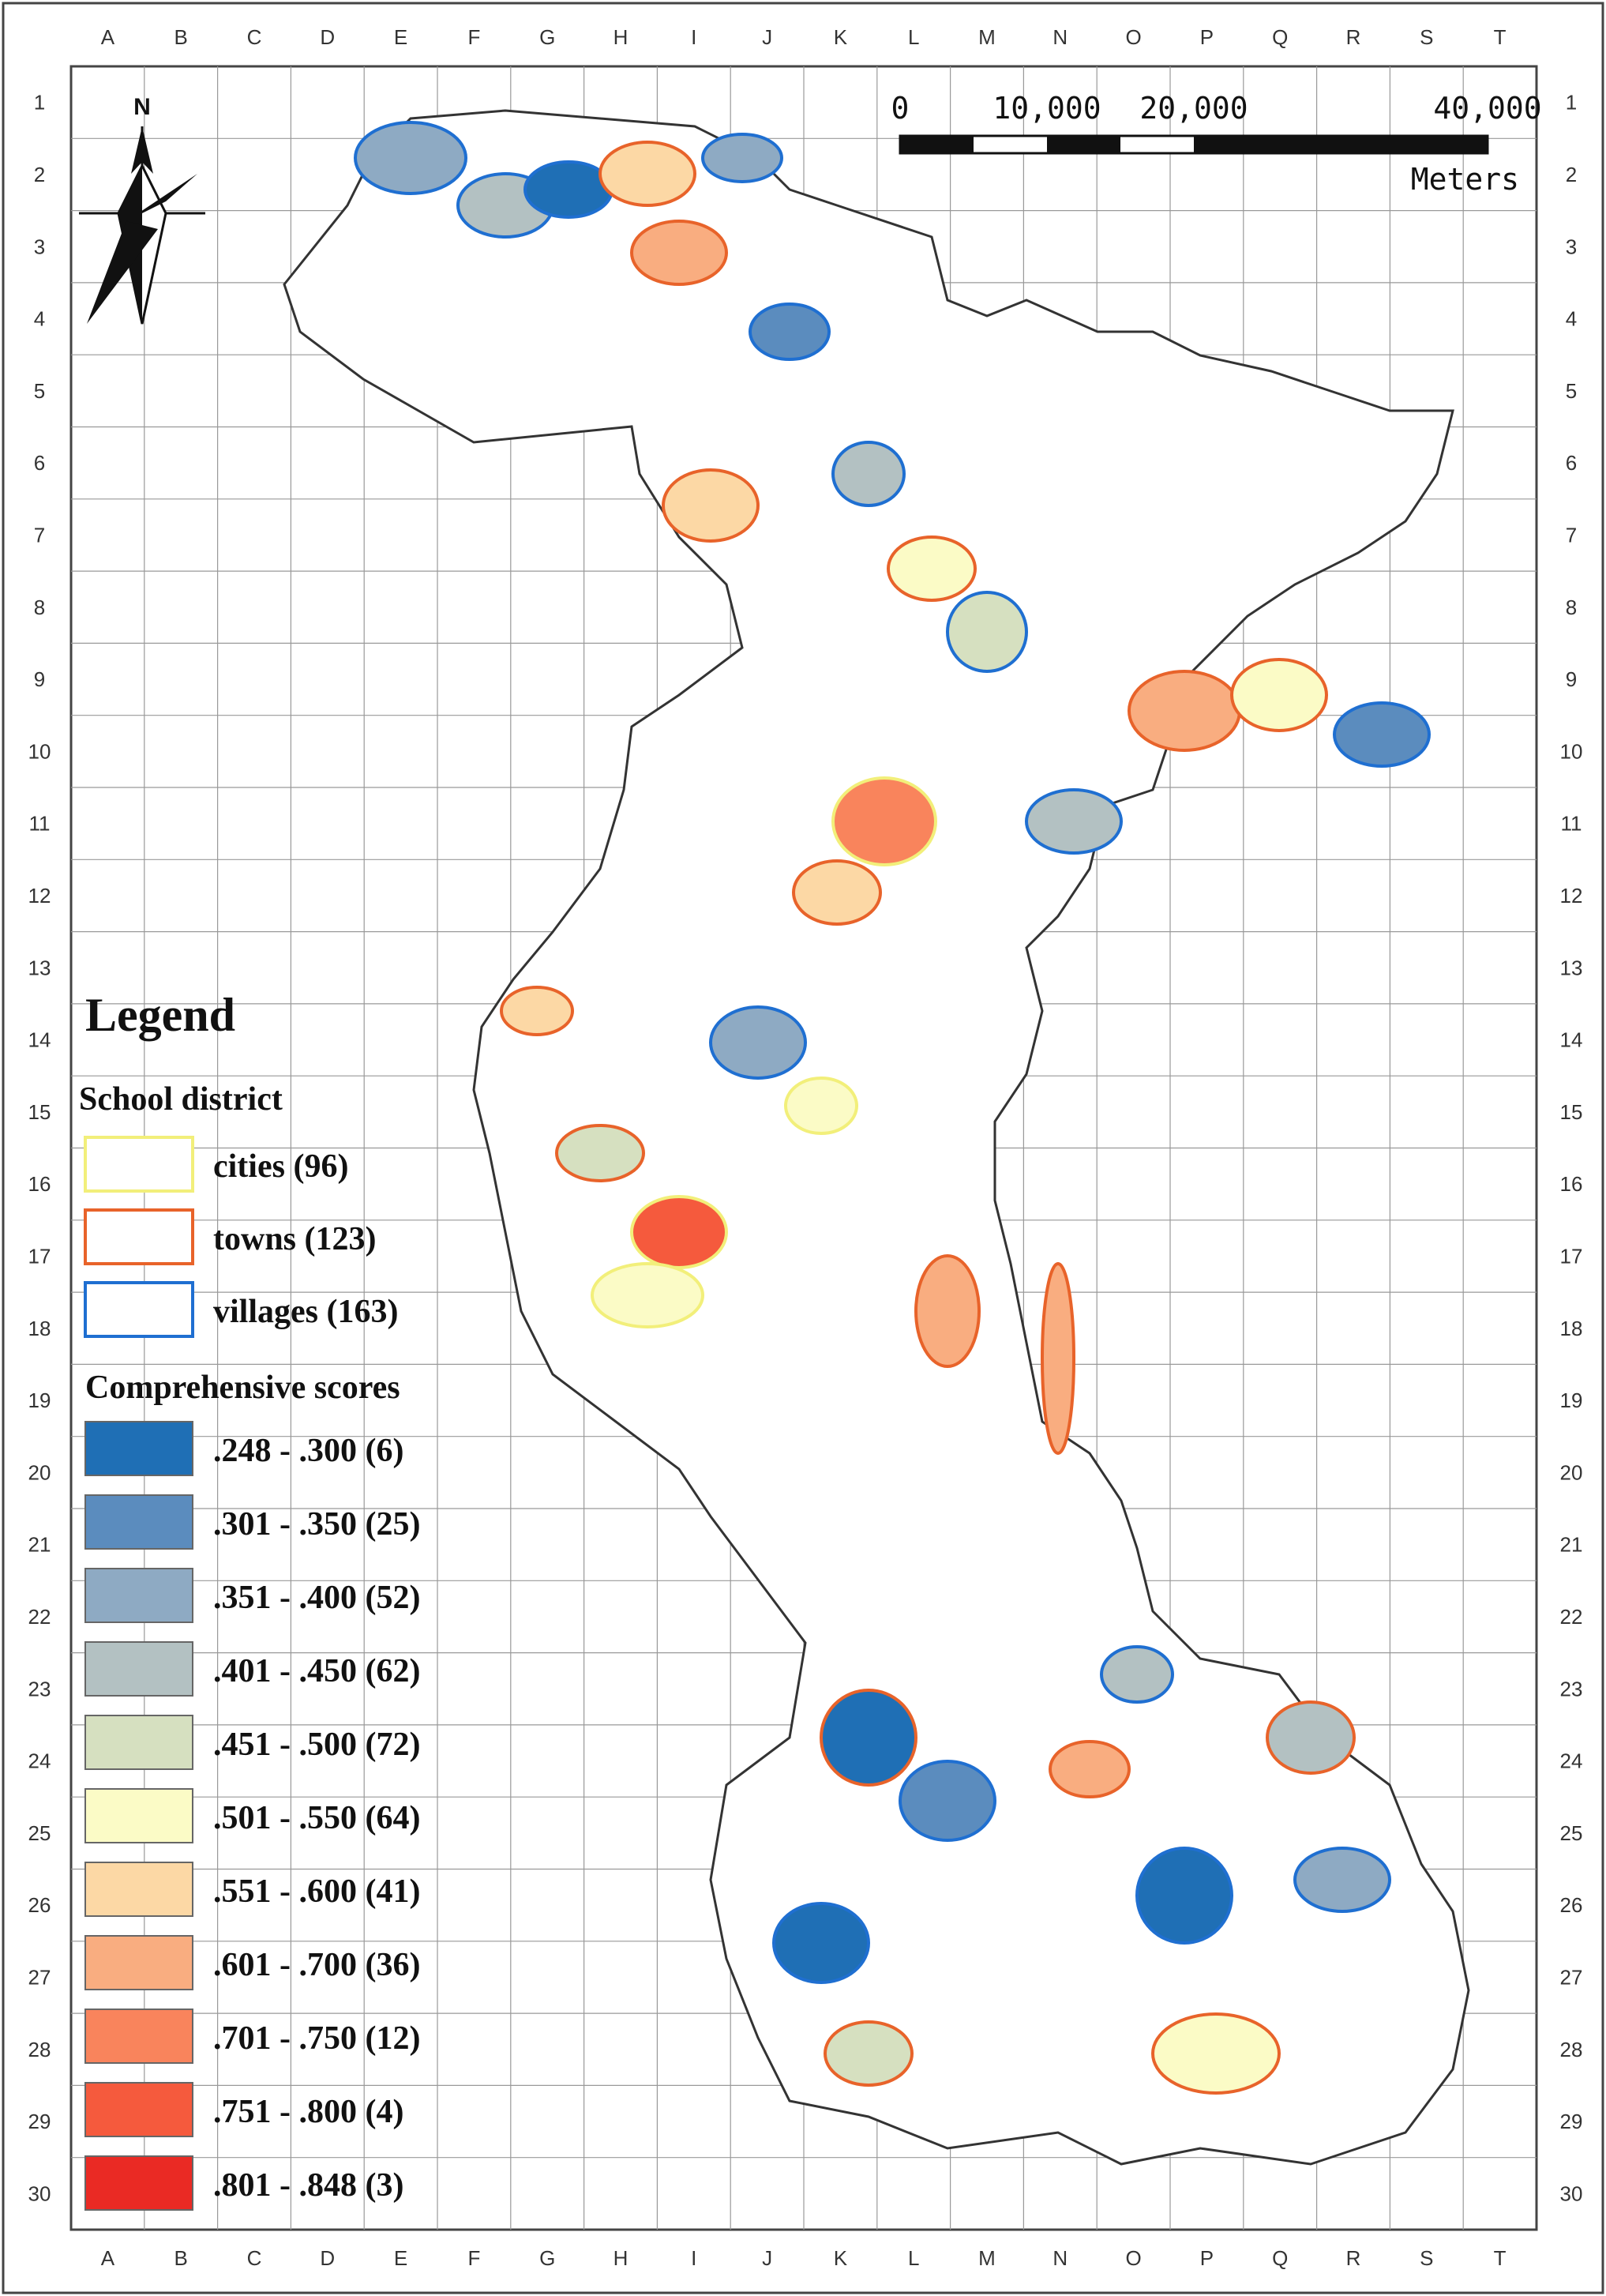 The image size is (1606, 2296). I want to click on grid-letters-top: A B C D E F G H I J K L M N O P Q R S T, so click(804, 37).